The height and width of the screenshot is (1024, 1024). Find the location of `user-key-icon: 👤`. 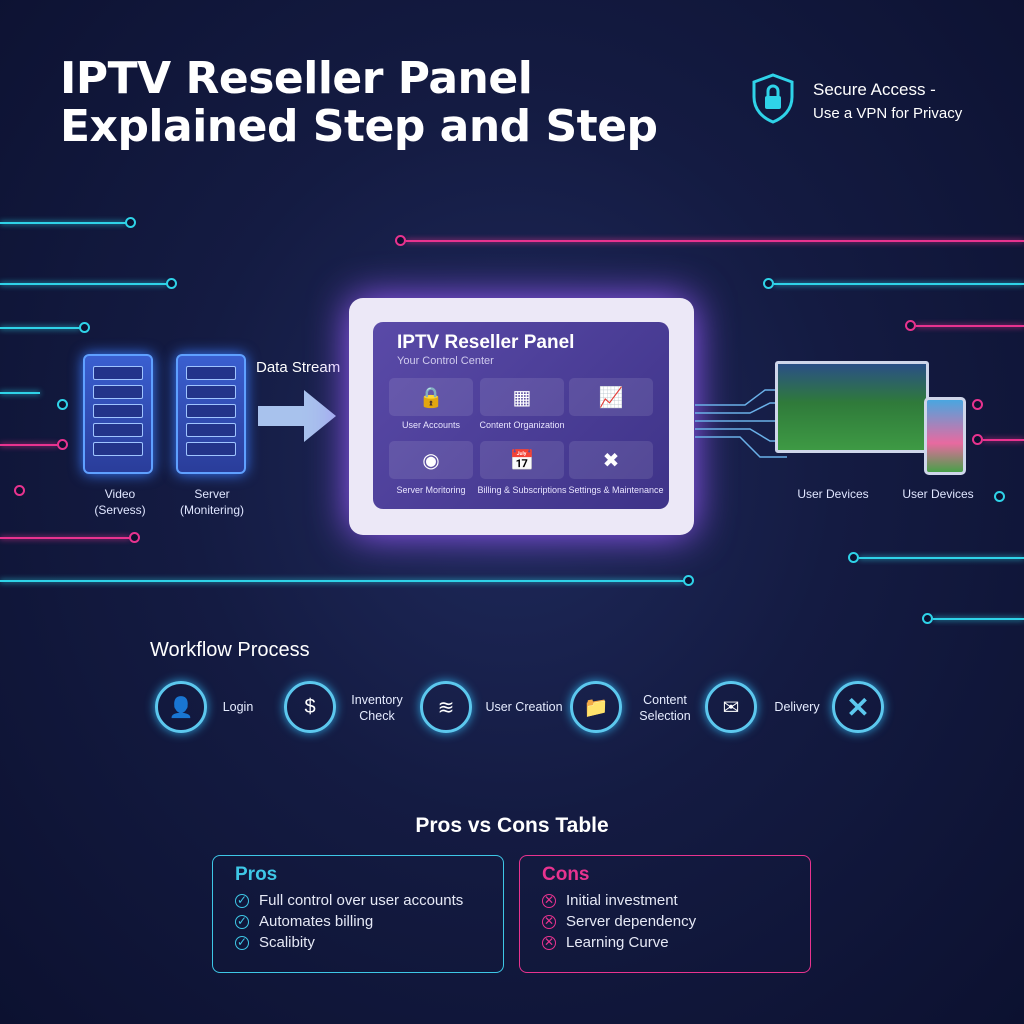

user-key-icon: 👤 is located at coordinates (181, 707).